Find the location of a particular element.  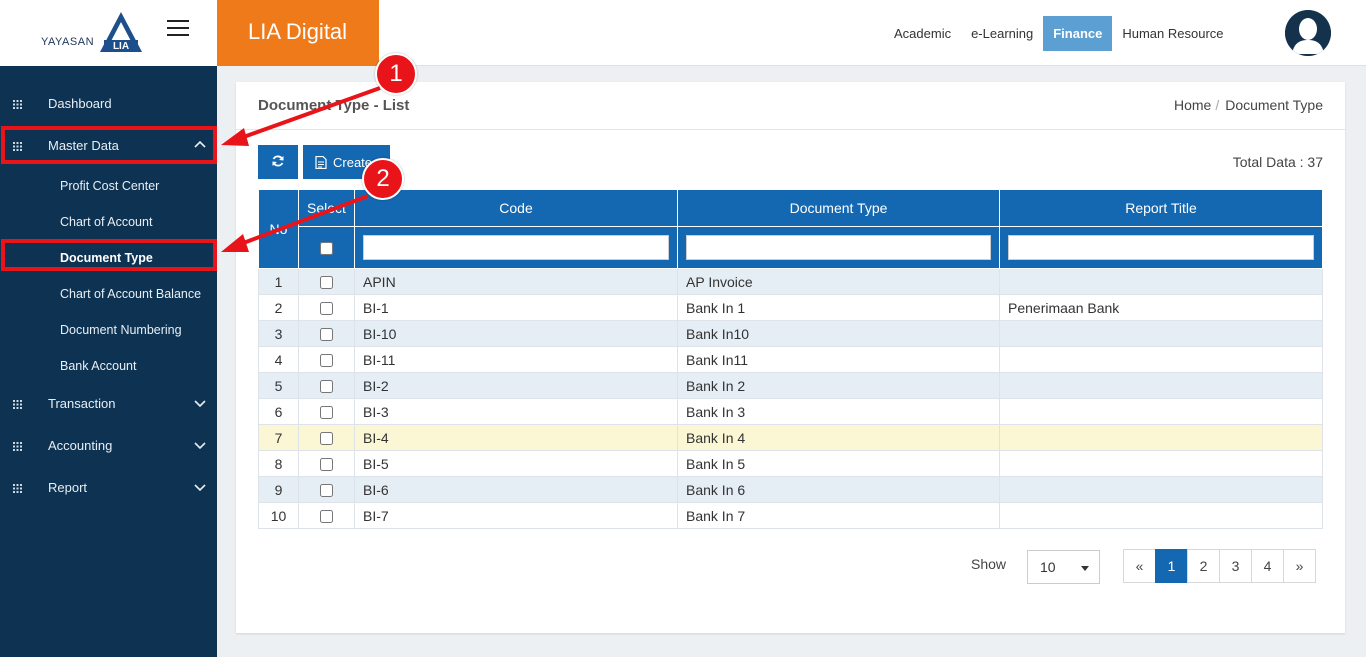

col-code: Code is located at coordinates (516, 208).